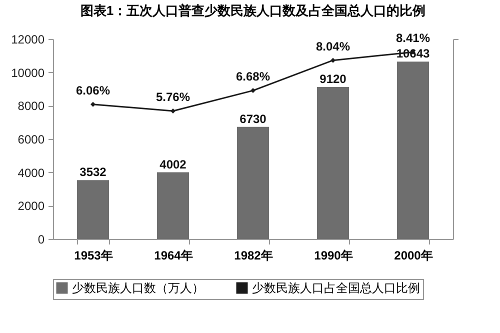 The width and height of the screenshot is (500, 333). I want to click on legend-label: 少数民族人口占全国总人口比例, so click(336, 288).